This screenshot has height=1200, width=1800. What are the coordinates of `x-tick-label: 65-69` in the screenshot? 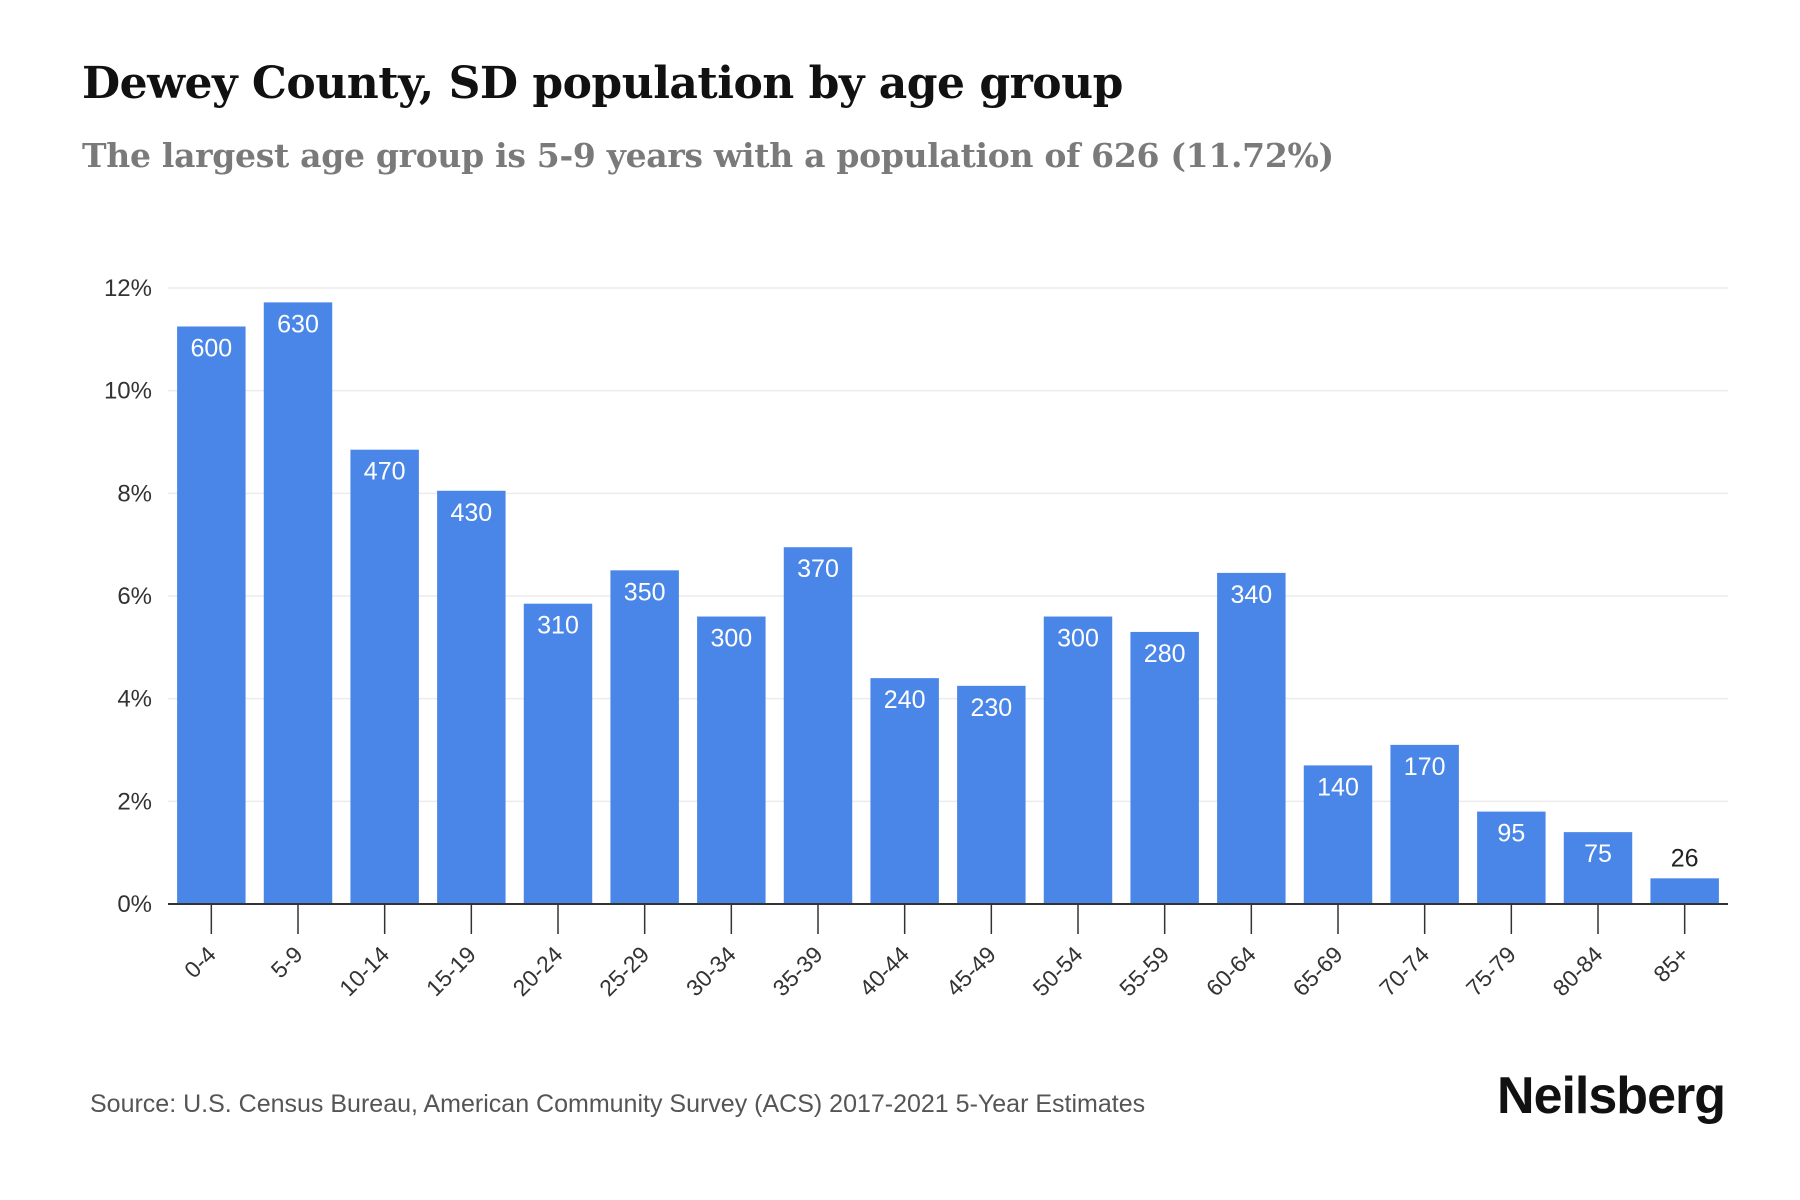 It's located at (1318, 971).